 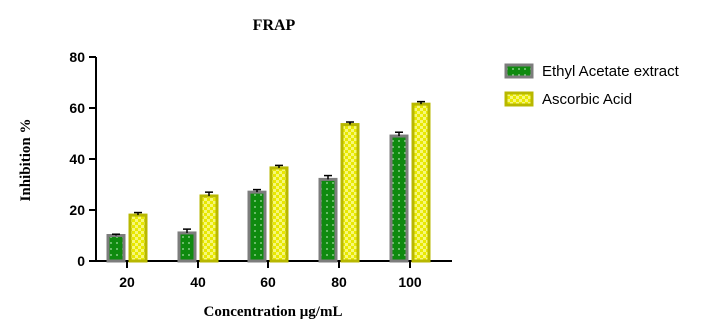 I want to click on x-tick-label: 20, so click(x=127, y=282).